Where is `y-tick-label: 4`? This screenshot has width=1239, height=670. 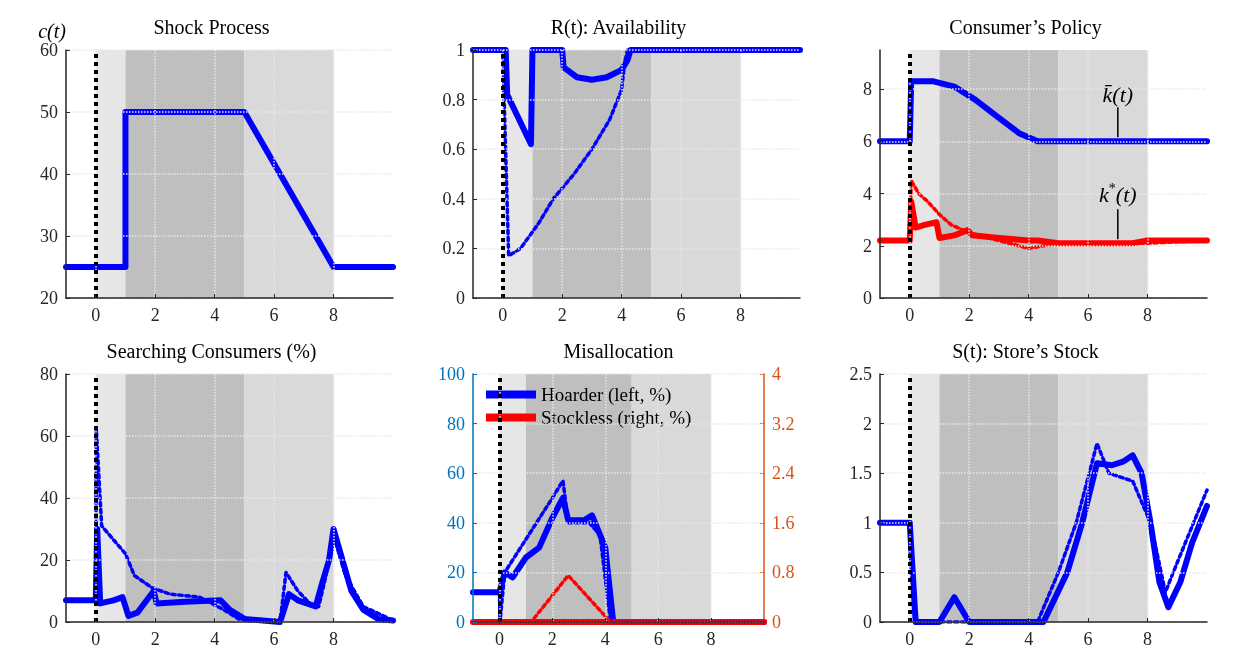 y-tick-label: 4 is located at coordinates (867, 193).